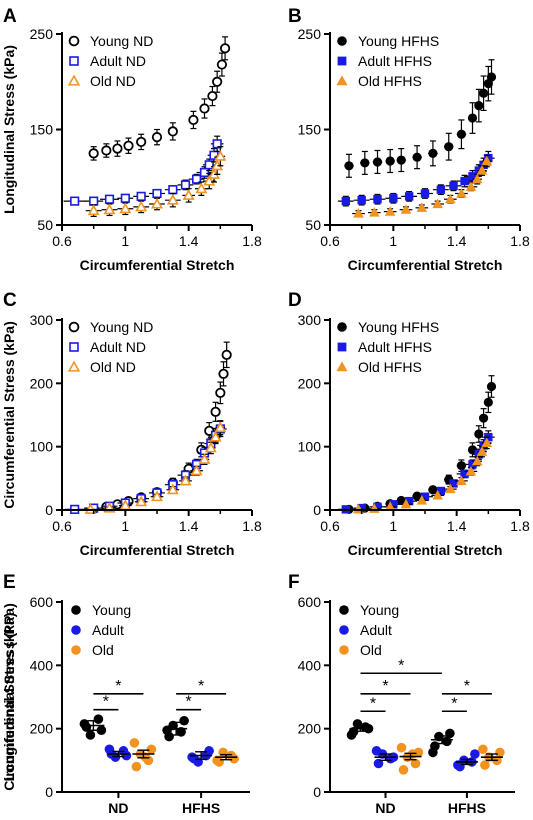 The image size is (533, 820). I want to click on series-old, so click(450, 758).